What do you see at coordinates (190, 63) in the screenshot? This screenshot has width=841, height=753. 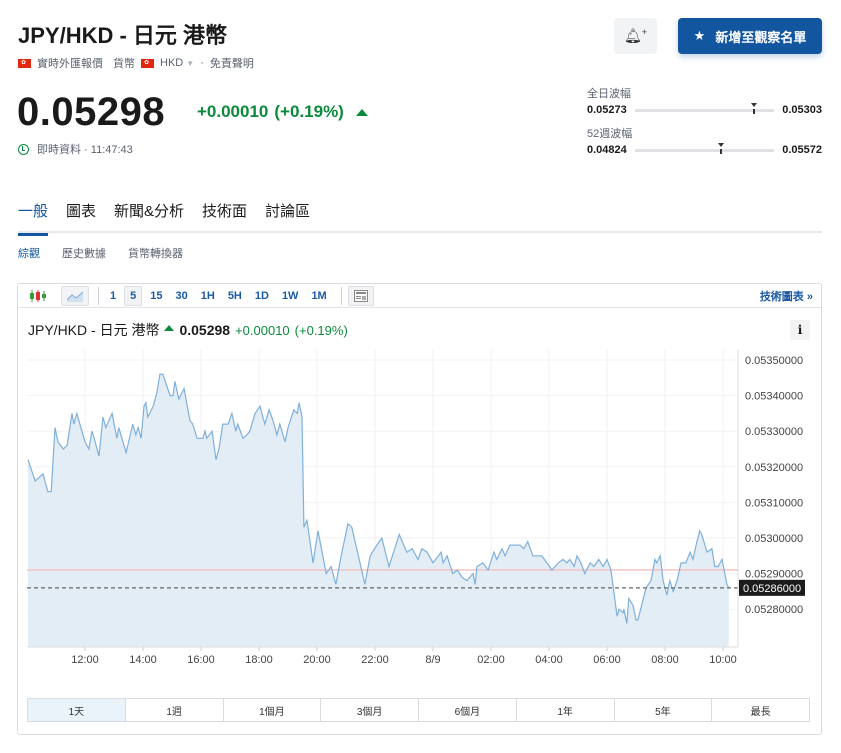 I see `chevron-down-icon: ▼` at bounding box center [190, 63].